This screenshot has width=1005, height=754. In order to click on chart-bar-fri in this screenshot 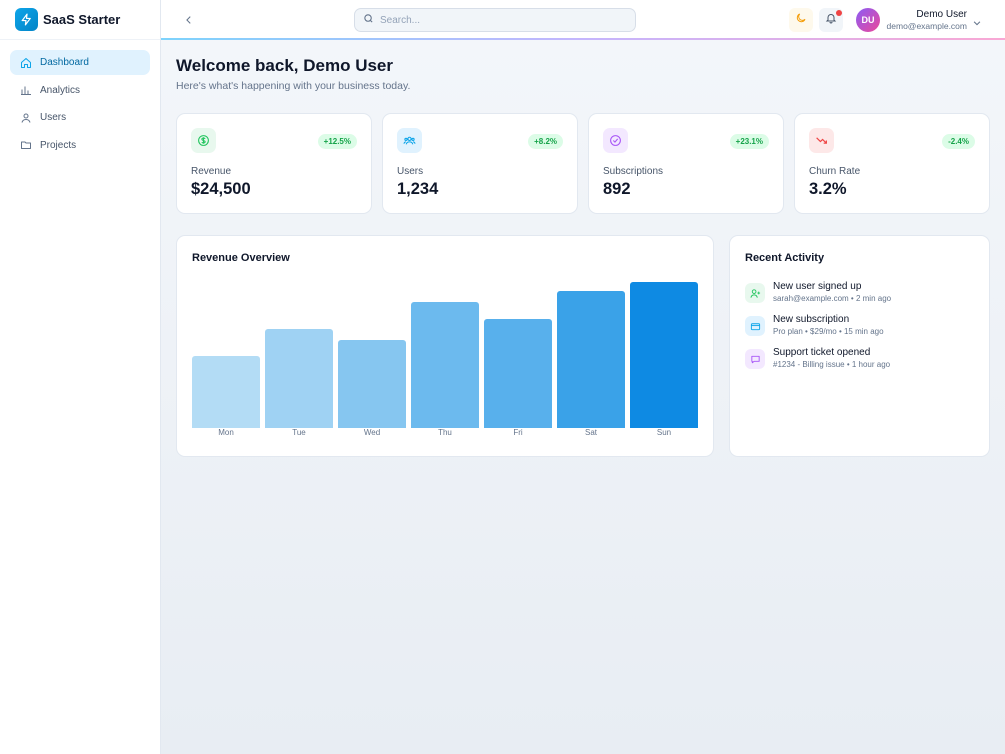, I will do `click(518, 373)`.